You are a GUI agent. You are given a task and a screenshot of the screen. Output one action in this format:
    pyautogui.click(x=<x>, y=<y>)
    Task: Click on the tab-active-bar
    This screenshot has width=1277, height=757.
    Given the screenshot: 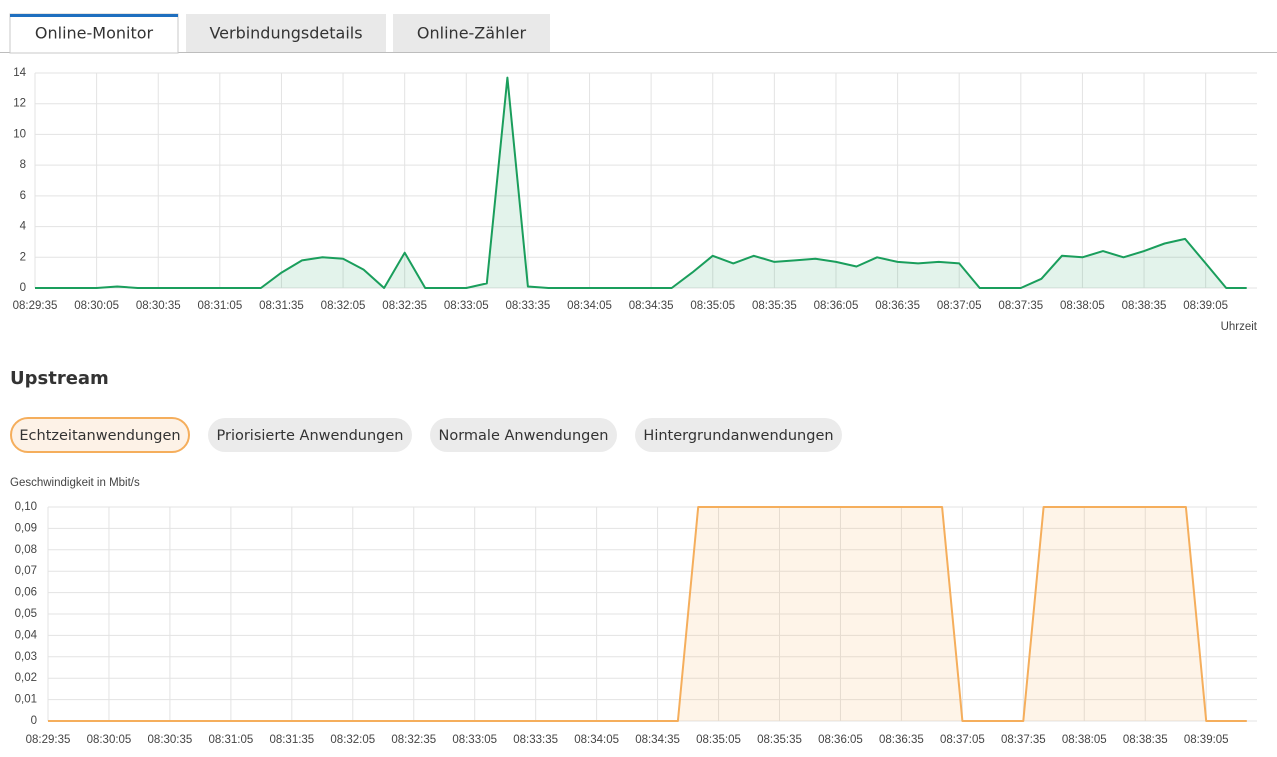 What is the action you would take?
    pyautogui.click(x=94, y=15)
    